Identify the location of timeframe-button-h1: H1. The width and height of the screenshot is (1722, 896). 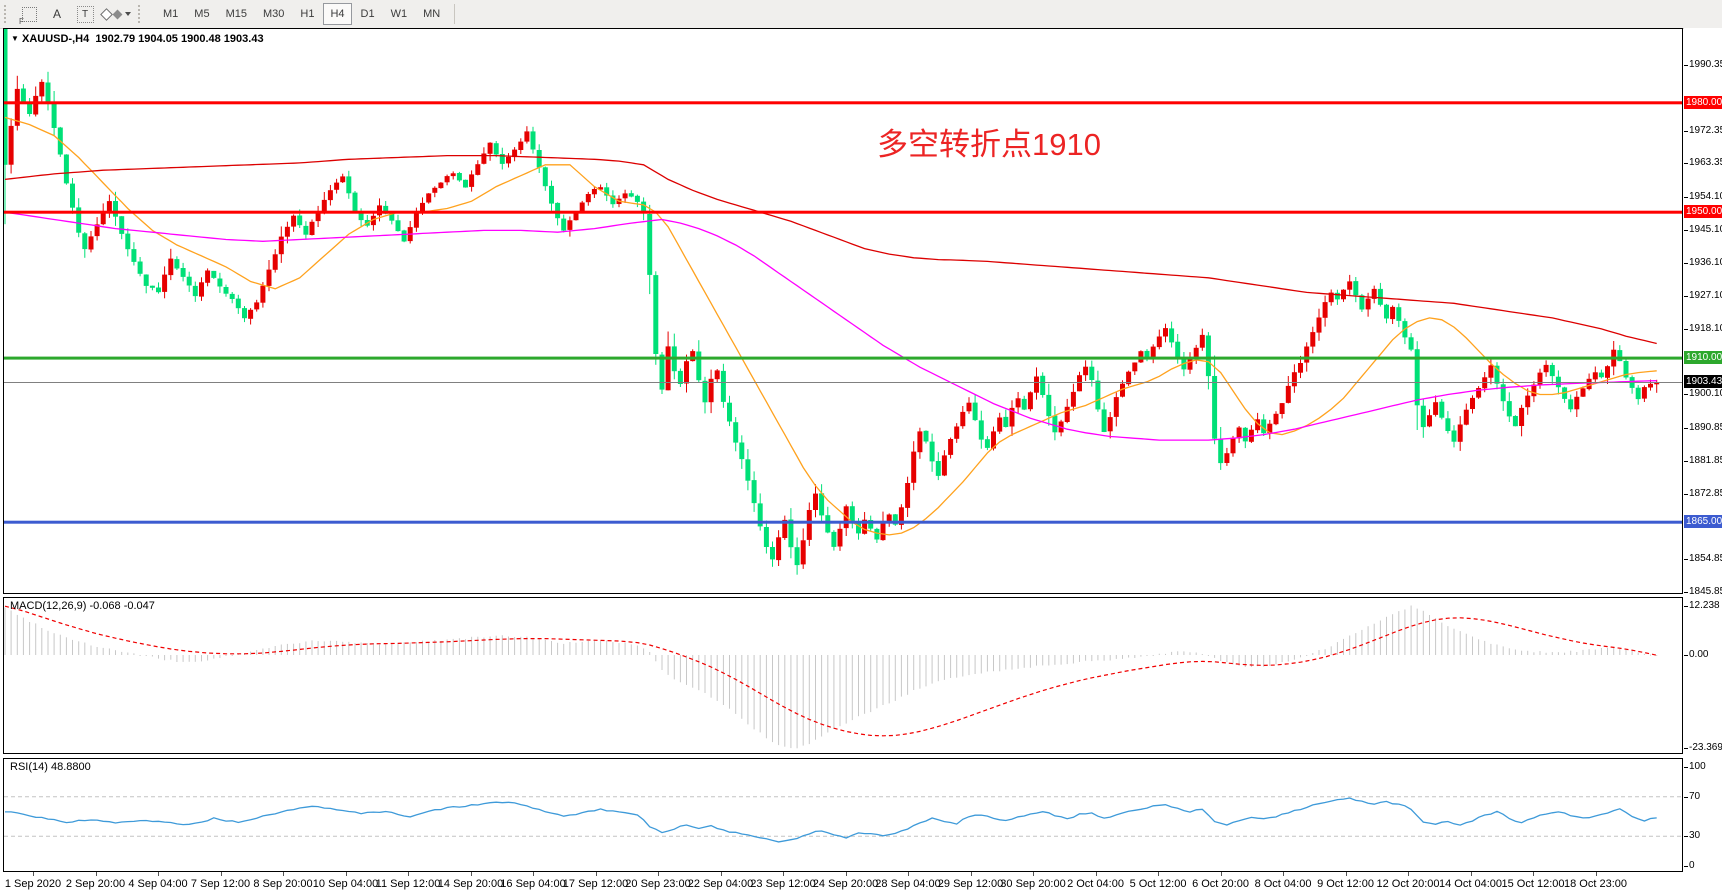
(307, 14).